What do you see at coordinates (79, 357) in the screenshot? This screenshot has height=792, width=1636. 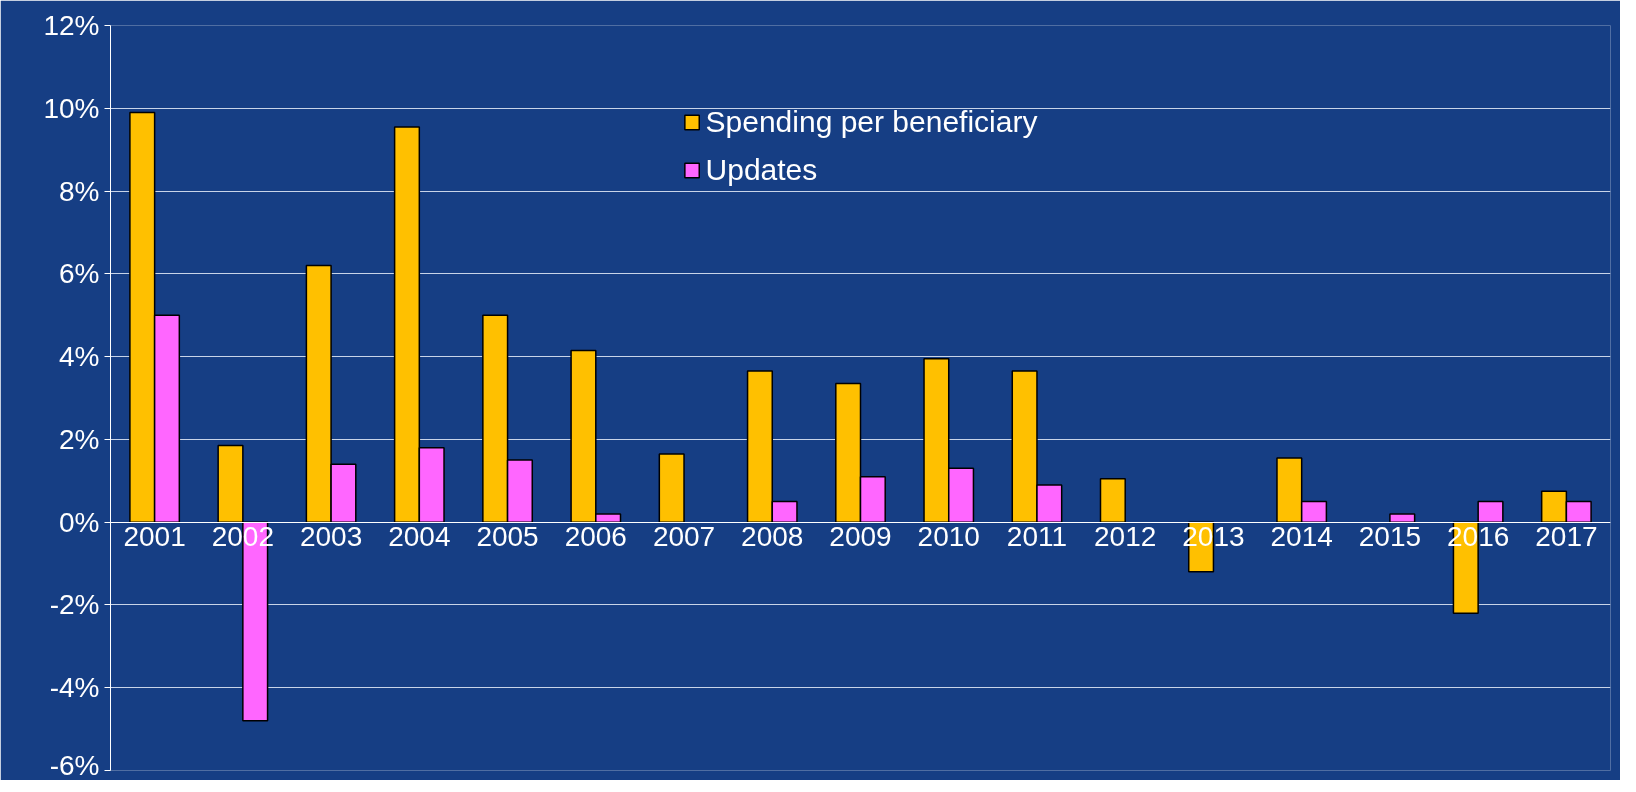 I see `y-tick-label: 4%` at bounding box center [79, 357].